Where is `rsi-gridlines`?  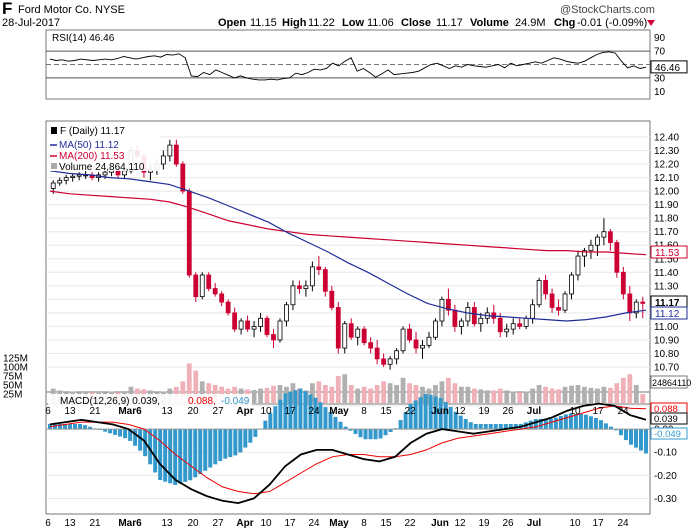 rsi-gridlines is located at coordinates (348, 64).